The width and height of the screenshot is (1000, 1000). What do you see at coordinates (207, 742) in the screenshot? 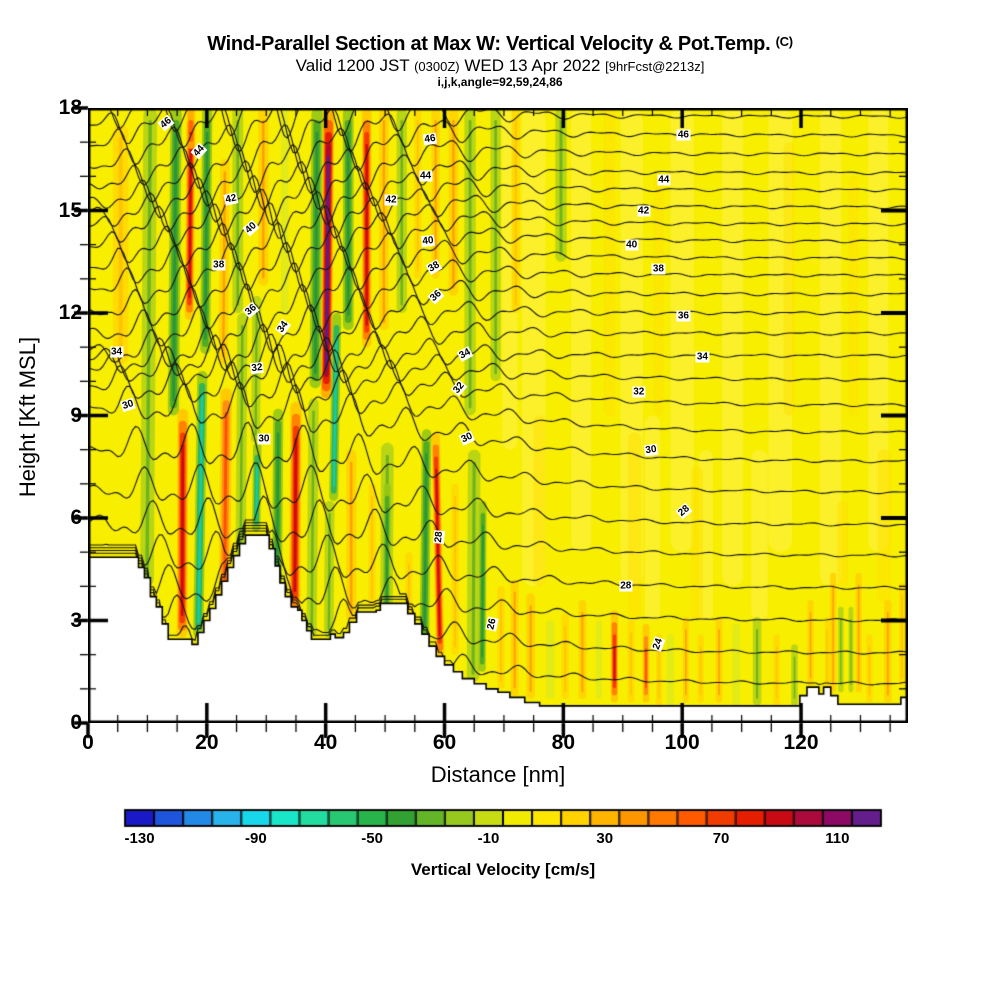
I see `x-tick-label: 20` at bounding box center [207, 742].